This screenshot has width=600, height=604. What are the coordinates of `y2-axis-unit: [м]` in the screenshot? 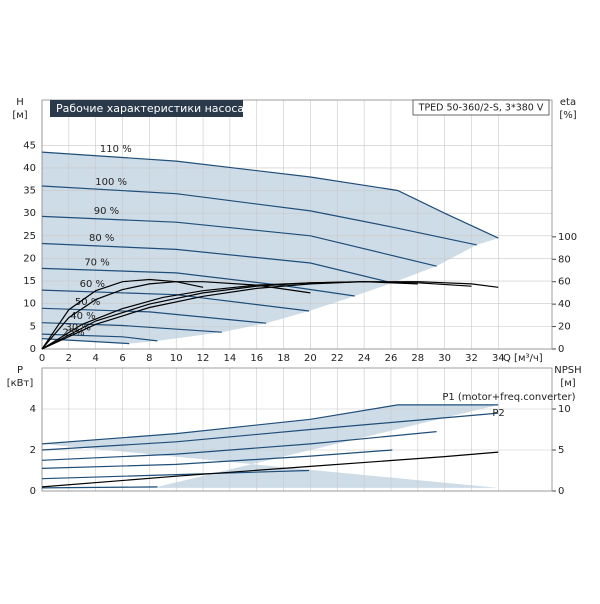 It's located at (567, 383).